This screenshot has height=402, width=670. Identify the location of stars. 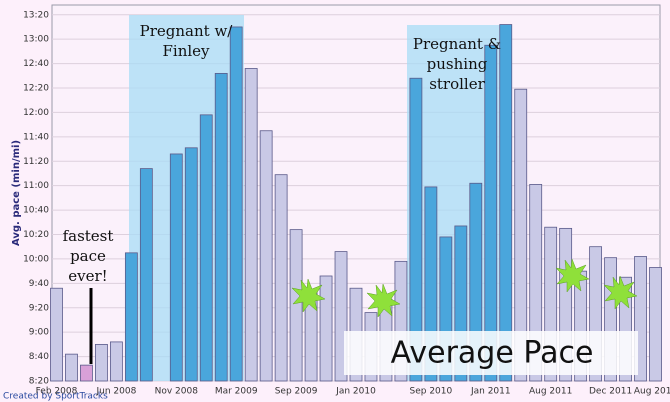
(464, 288).